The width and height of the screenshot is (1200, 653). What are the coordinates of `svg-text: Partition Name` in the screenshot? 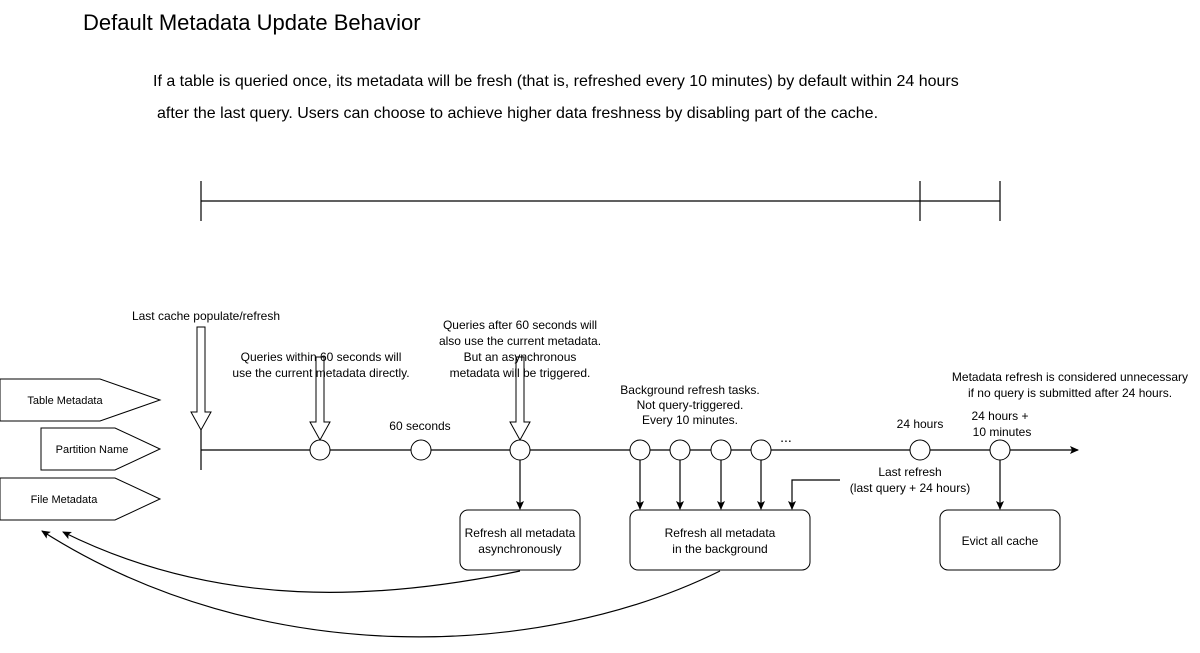 It's located at (92, 450).